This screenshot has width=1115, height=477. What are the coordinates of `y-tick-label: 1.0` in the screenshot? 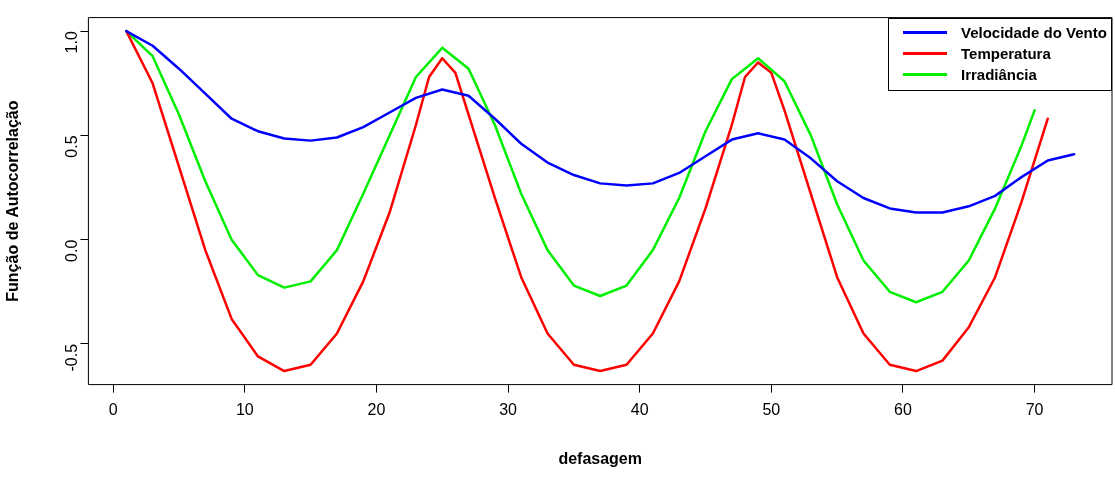 It's located at (71, 42).